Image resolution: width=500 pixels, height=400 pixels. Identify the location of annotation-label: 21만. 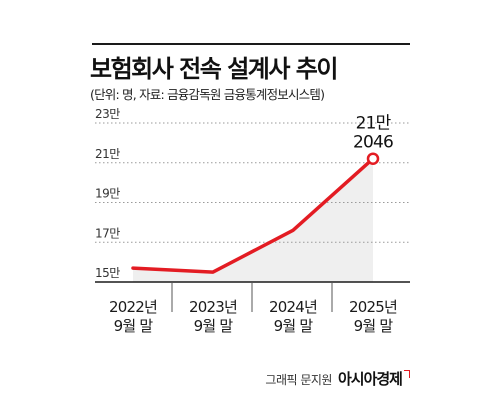
(374, 124).